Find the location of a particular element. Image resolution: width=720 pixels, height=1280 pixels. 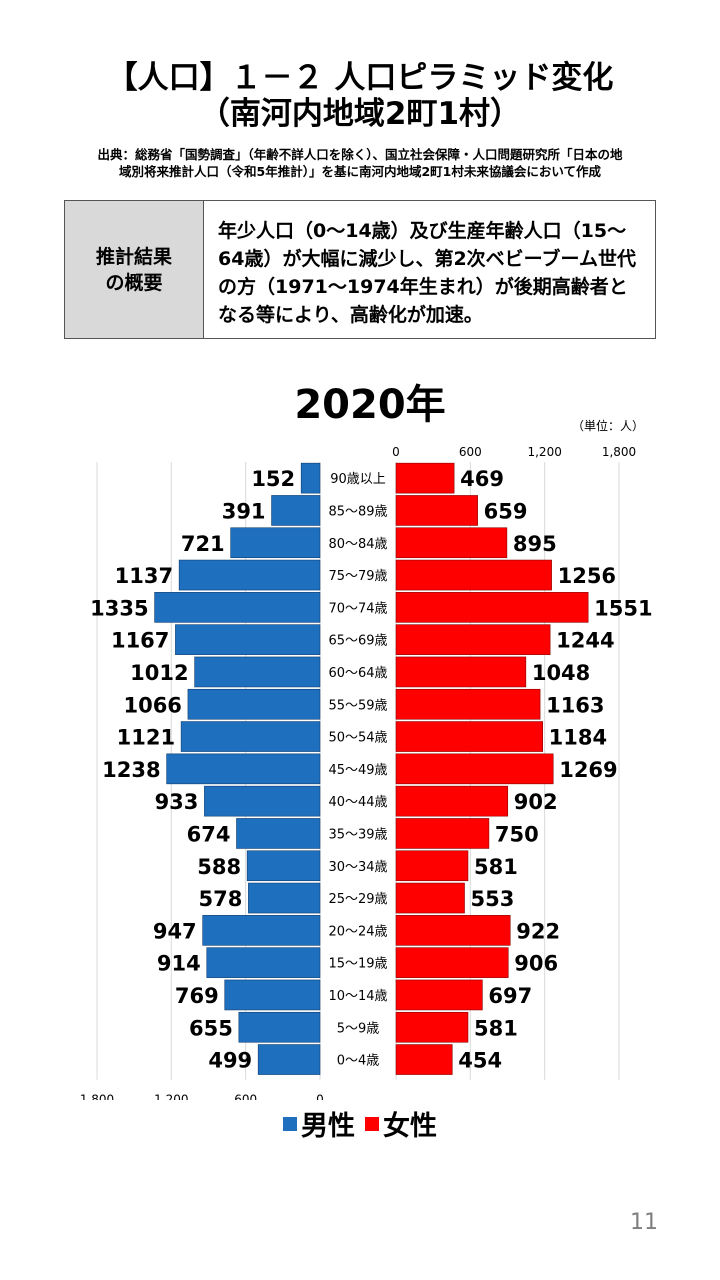

age-group-label: 70～74歳 is located at coordinates (357, 608).